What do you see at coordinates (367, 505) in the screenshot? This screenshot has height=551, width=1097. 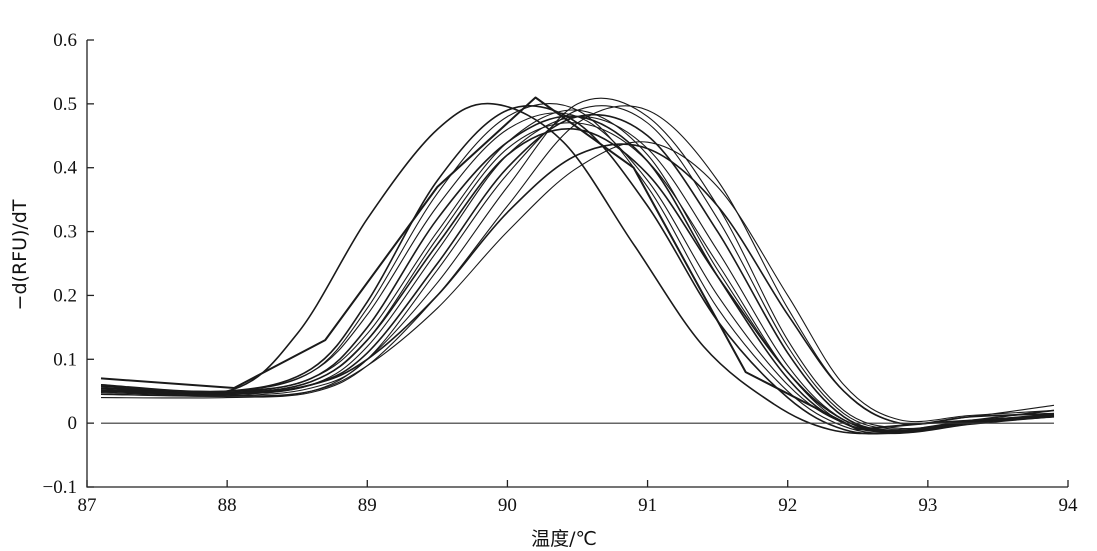 I see `x-tick-label: 89` at bounding box center [367, 505].